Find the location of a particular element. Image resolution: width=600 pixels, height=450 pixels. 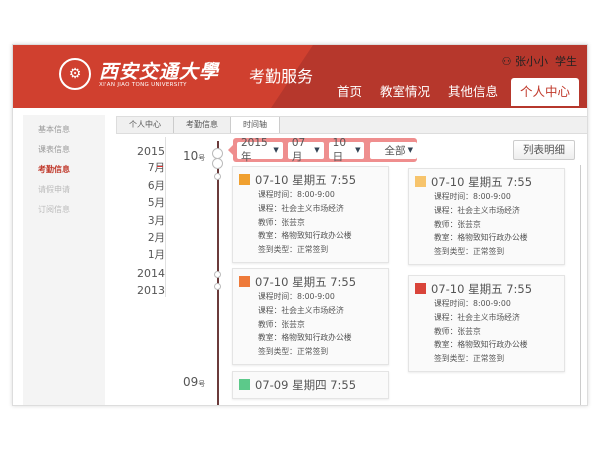

sidebar-item-attendance: 考勤信息 is located at coordinates (54, 169).